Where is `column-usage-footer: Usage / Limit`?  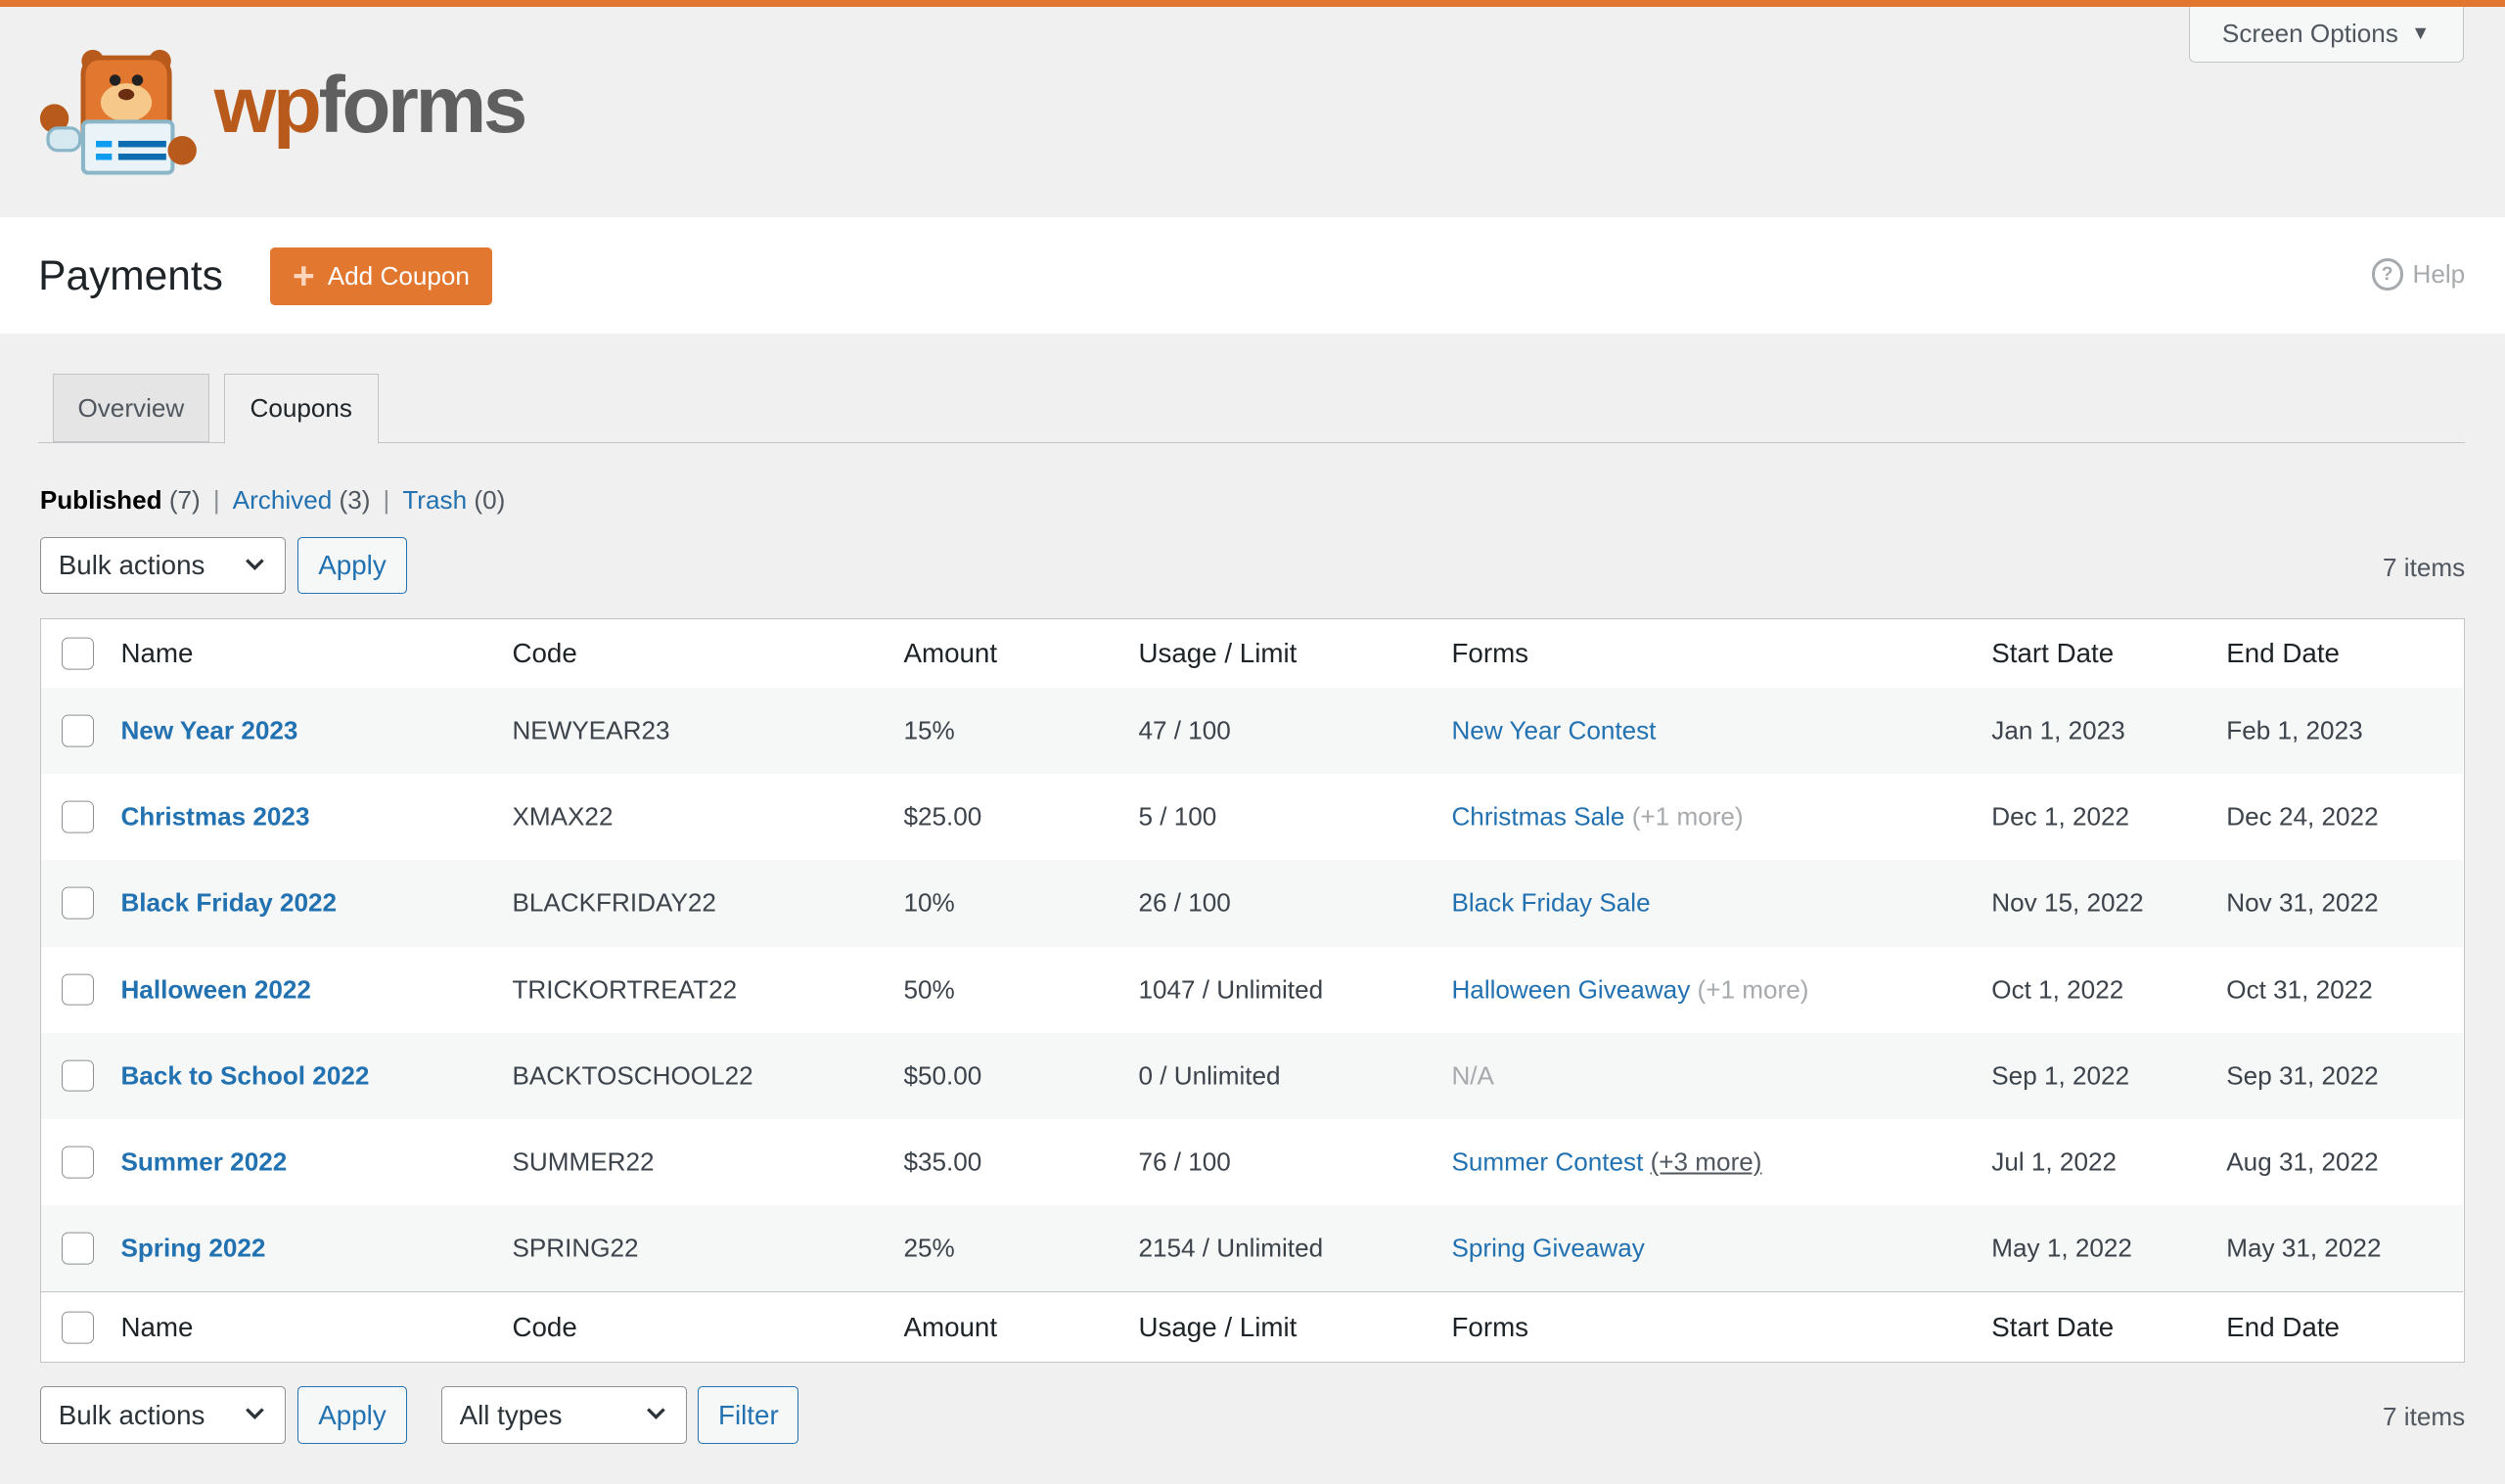 column-usage-footer: Usage / Limit is located at coordinates (1218, 1327).